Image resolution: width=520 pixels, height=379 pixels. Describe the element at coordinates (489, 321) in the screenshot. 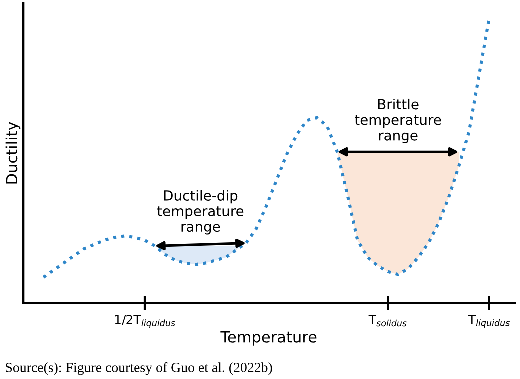

I see `x-tick-label: T$_{liquidus}$` at that location.